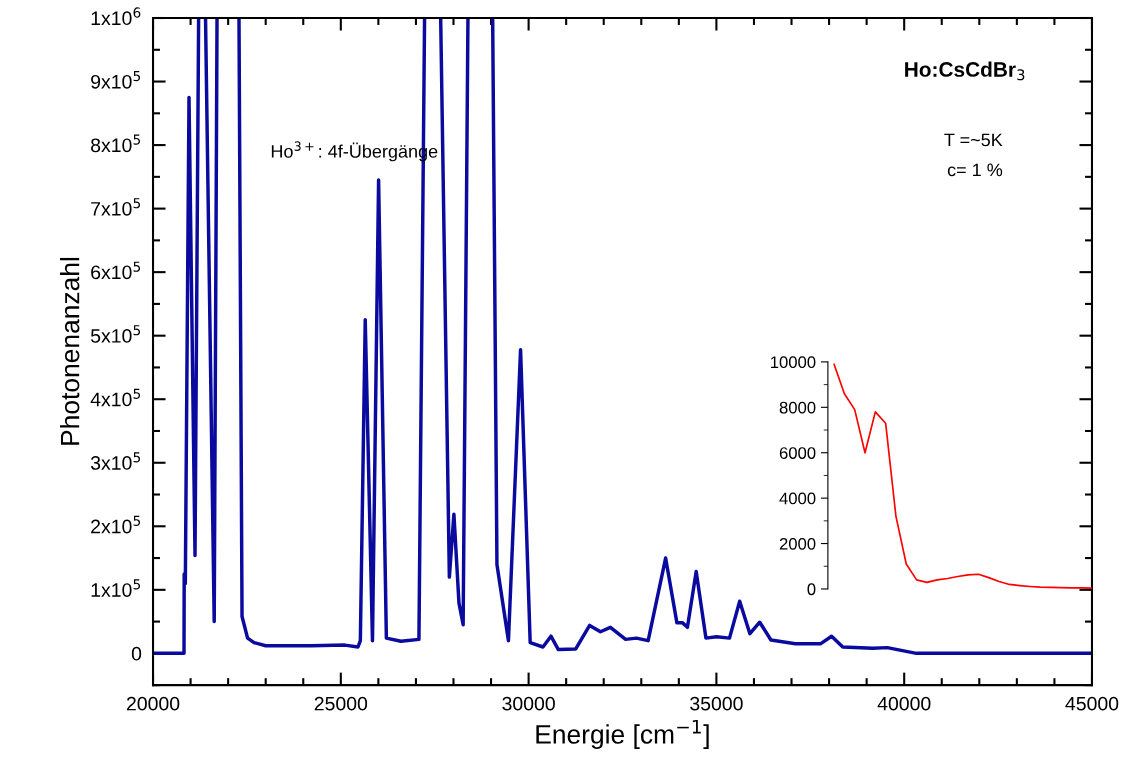 The width and height of the screenshot is (1131, 783). I want to click on y-tick-label: 10000, so click(793, 362).